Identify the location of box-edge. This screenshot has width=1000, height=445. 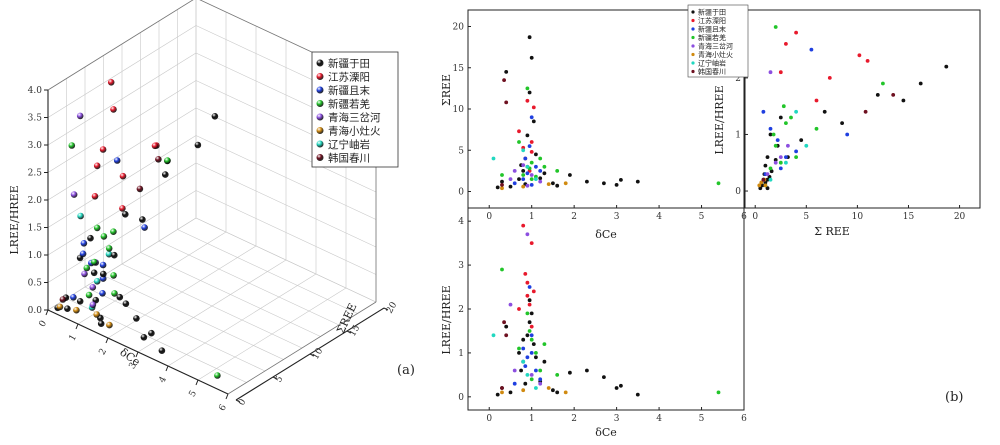
(302, 348).